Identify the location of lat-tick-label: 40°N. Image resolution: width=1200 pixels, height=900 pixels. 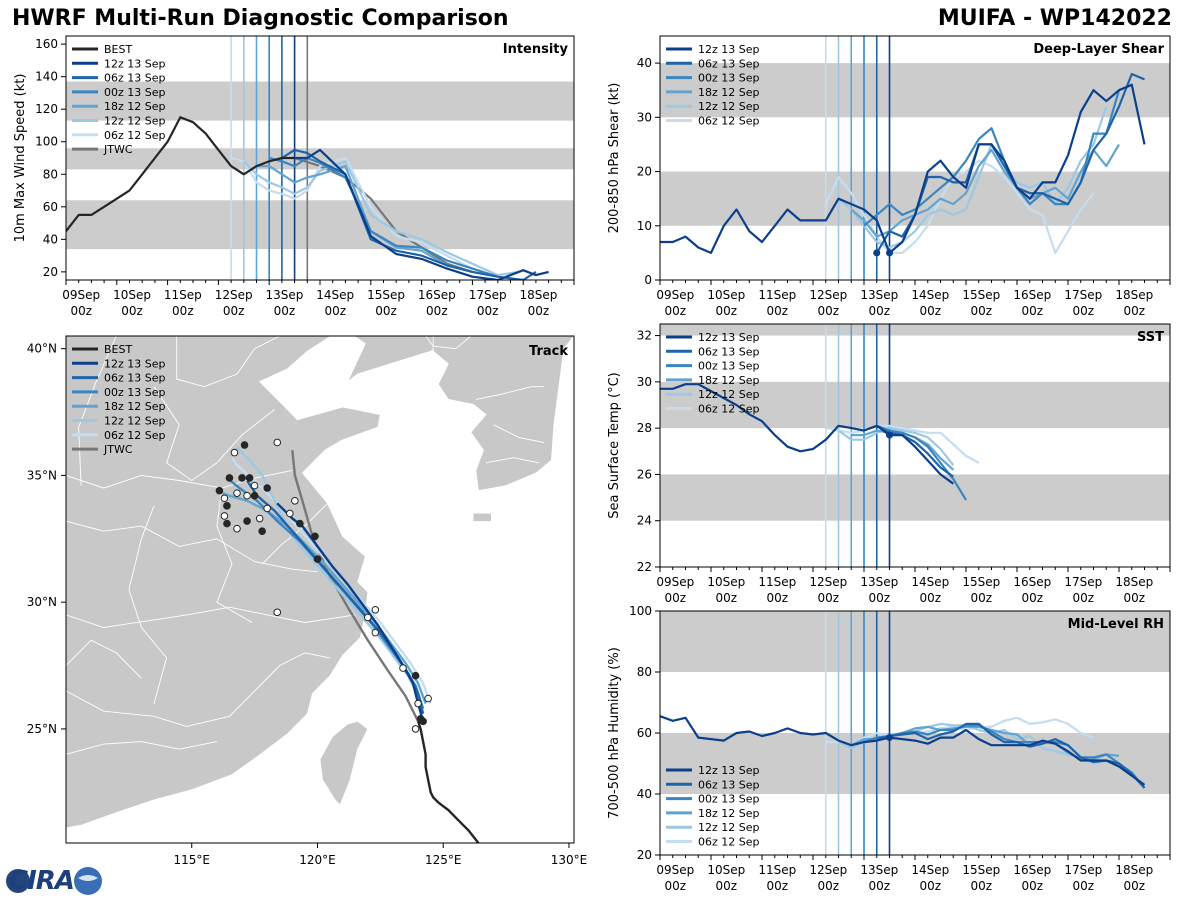
(42, 349).